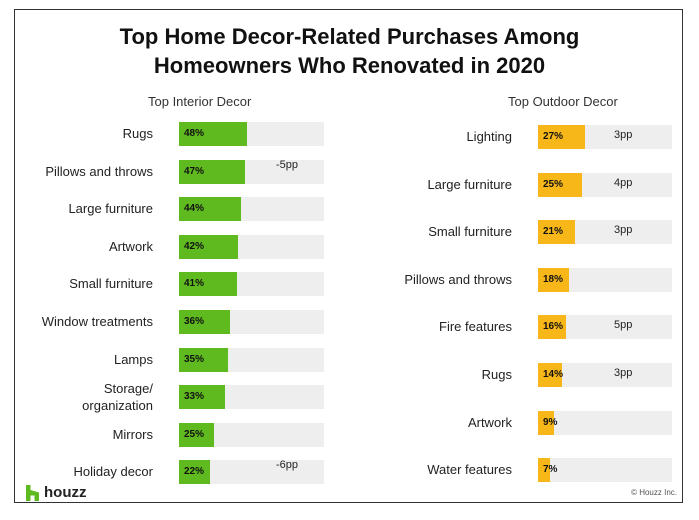  I want to click on title-line-1: Top Home Decor-Related Purchases Among, so click(349, 36).